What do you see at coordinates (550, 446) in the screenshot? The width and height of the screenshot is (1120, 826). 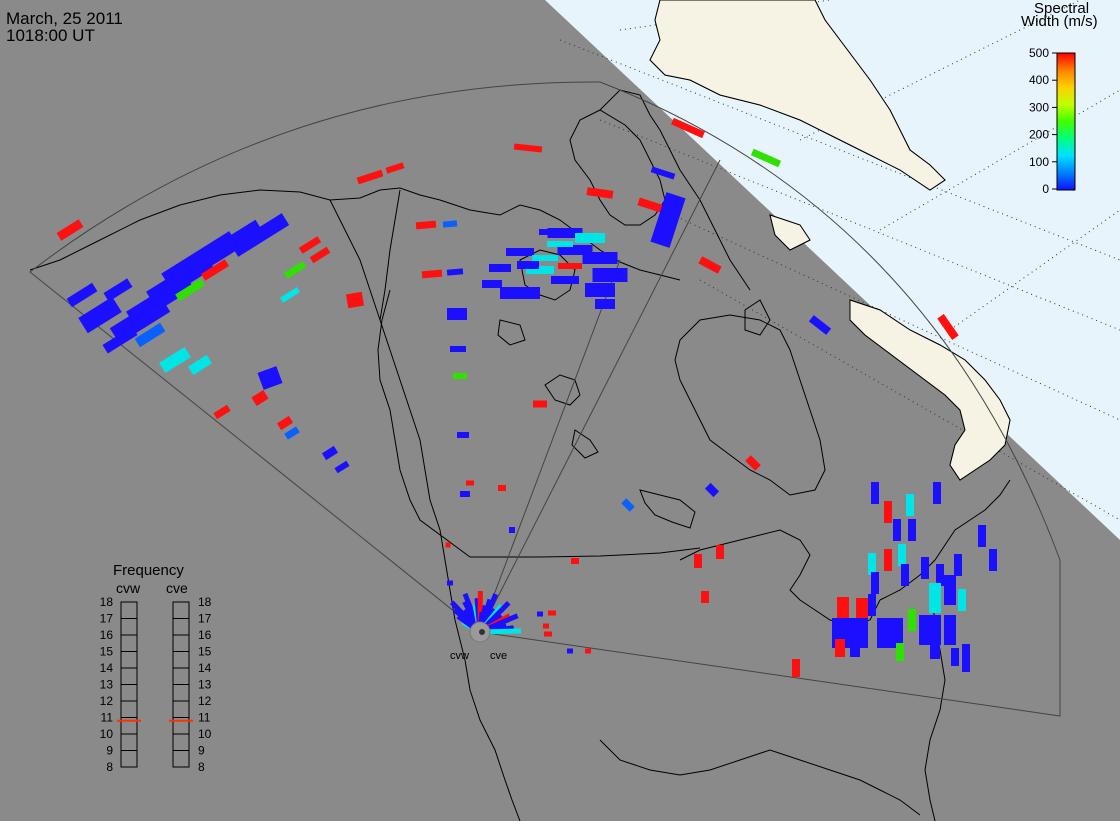 I see `fov-beam-edge` at bounding box center [550, 446].